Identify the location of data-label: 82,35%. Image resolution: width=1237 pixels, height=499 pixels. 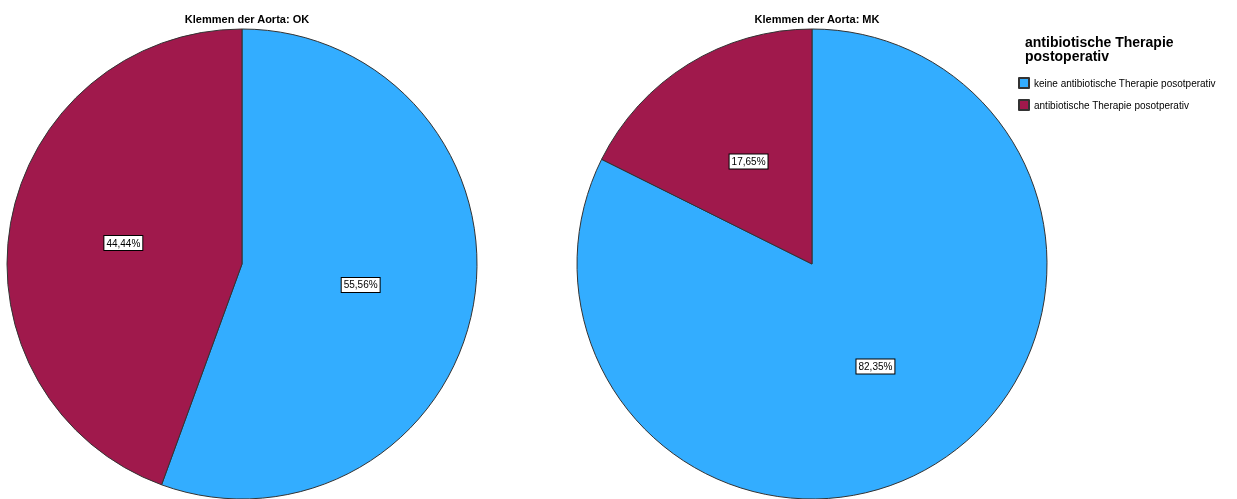
(875, 366).